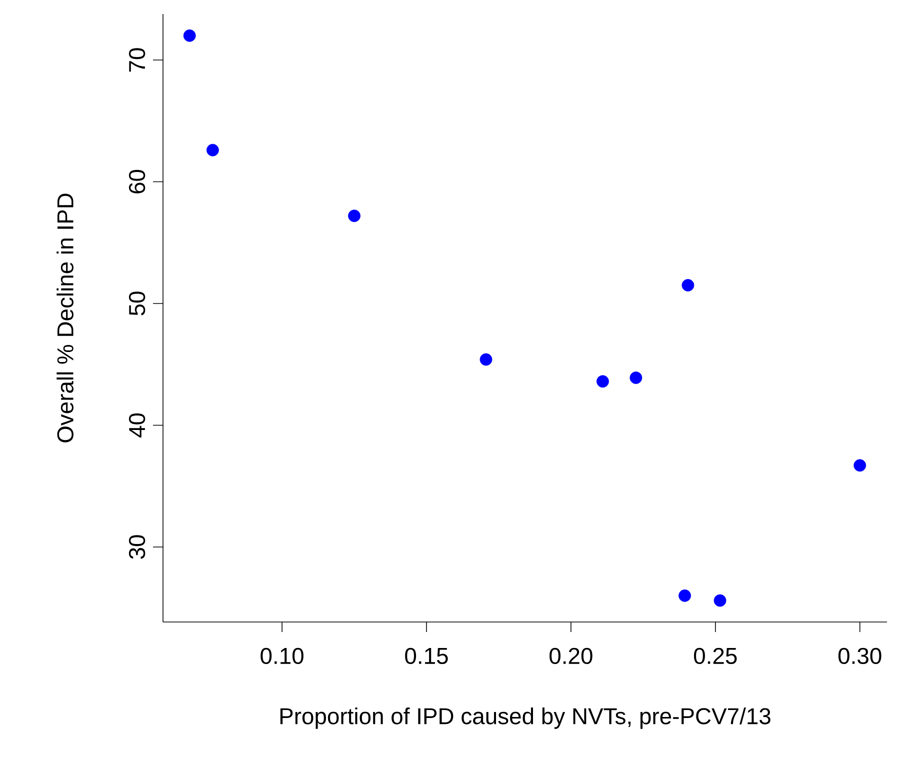 This screenshot has width=897, height=776. I want to click on x-tick-label: 0.20, so click(571, 656).